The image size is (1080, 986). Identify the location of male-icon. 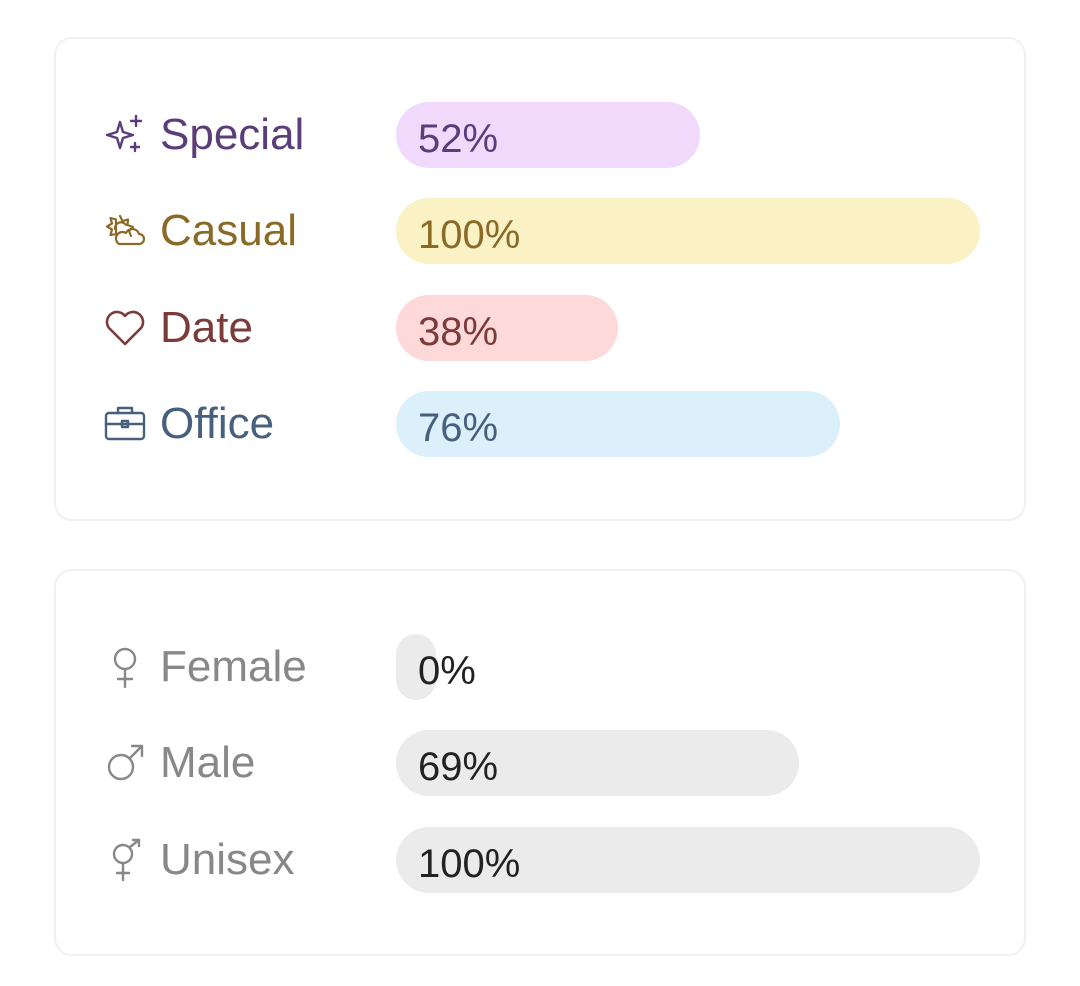
(125, 763).